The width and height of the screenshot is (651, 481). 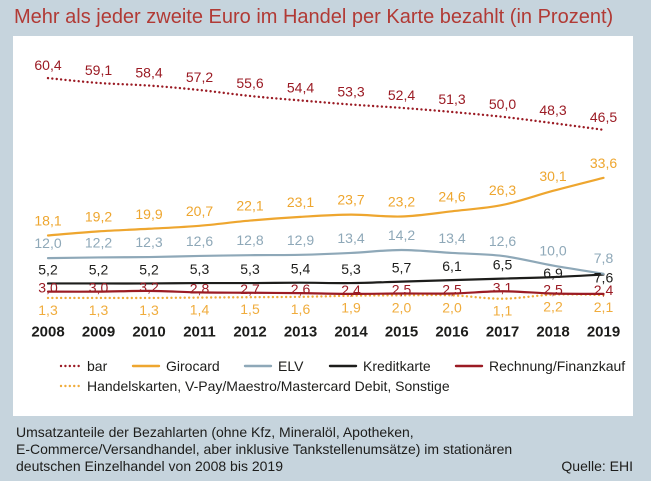 What do you see at coordinates (98, 70) in the screenshot?
I see `data-label-bar-2009: 59,1` at bounding box center [98, 70].